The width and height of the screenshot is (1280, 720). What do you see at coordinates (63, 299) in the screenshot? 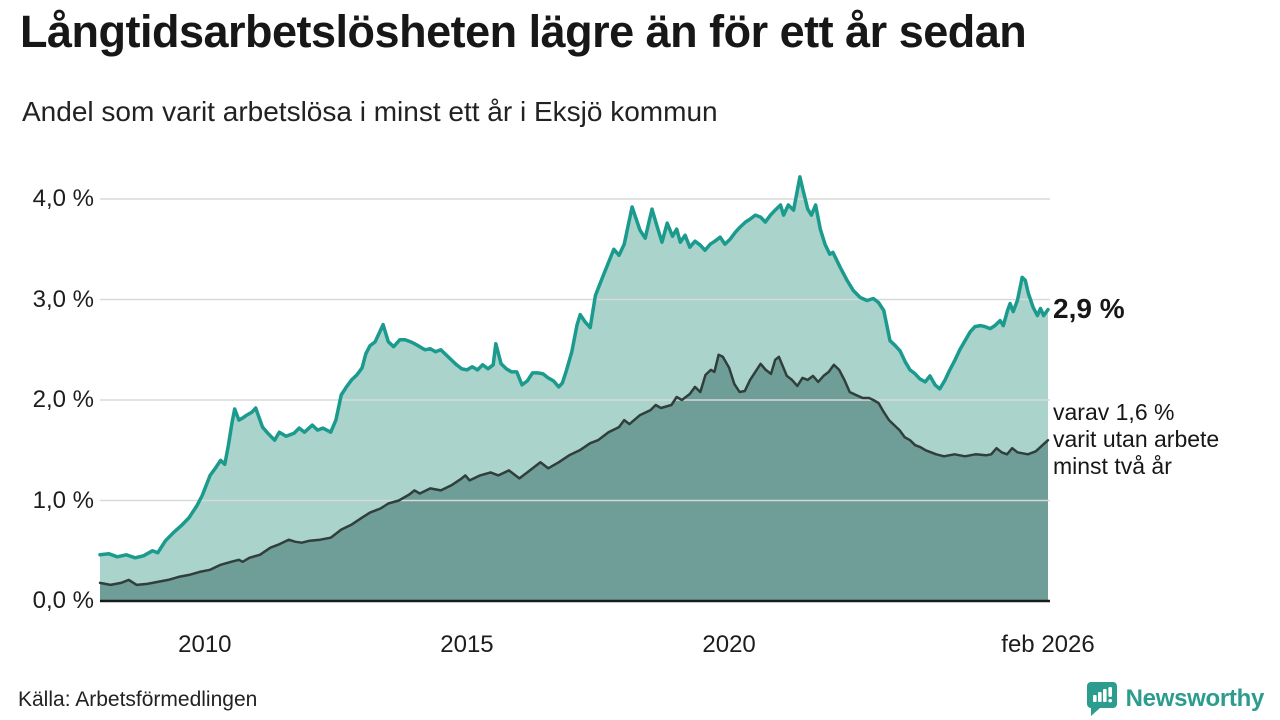
I see `y-tick-label: 3,0 %` at bounding box center [63, 299].